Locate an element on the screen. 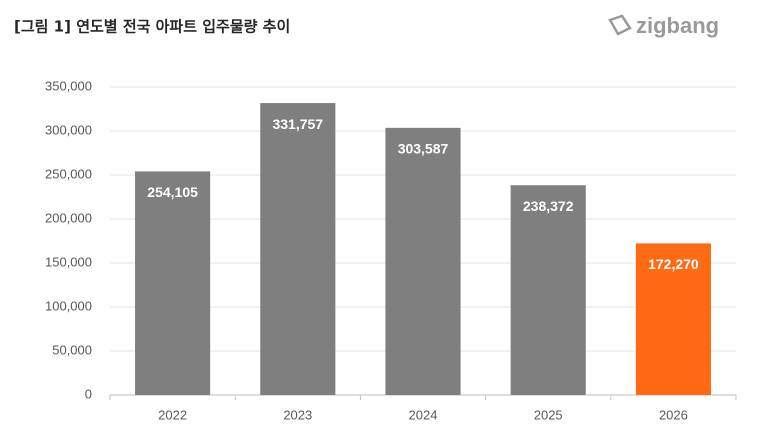  data-label: 303,587 is located at coordinates (423, 149).